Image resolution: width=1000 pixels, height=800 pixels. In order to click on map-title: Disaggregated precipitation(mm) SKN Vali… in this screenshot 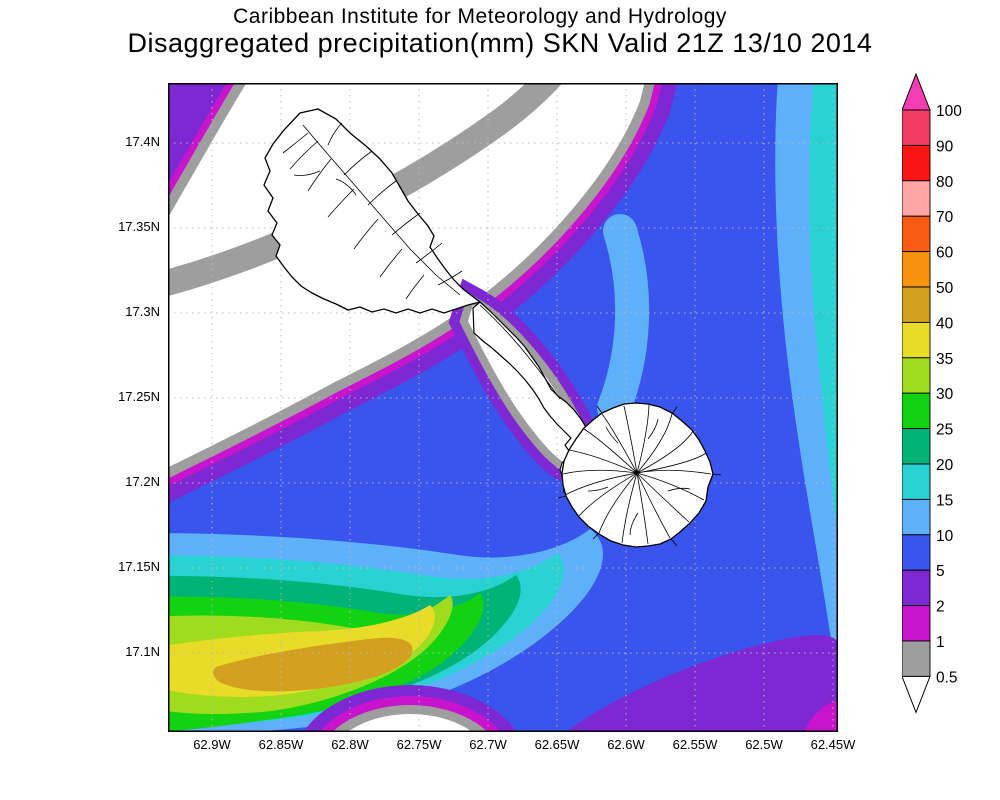, I will do `click(500, 43)`.